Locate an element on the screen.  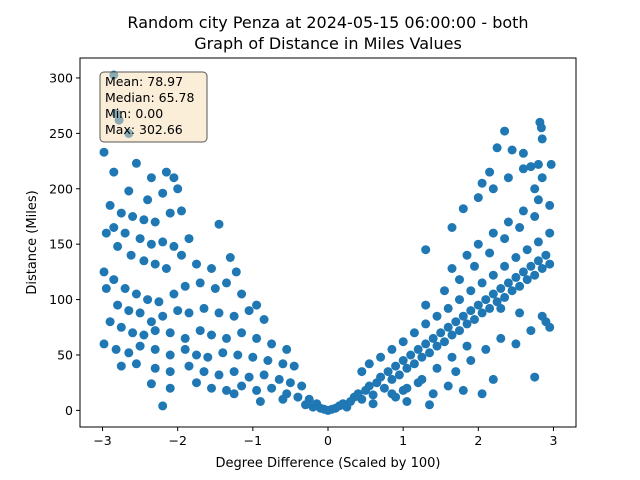
chart-subtitle: Graph of Distance in Miles Values is located at coordinates (328, 43).